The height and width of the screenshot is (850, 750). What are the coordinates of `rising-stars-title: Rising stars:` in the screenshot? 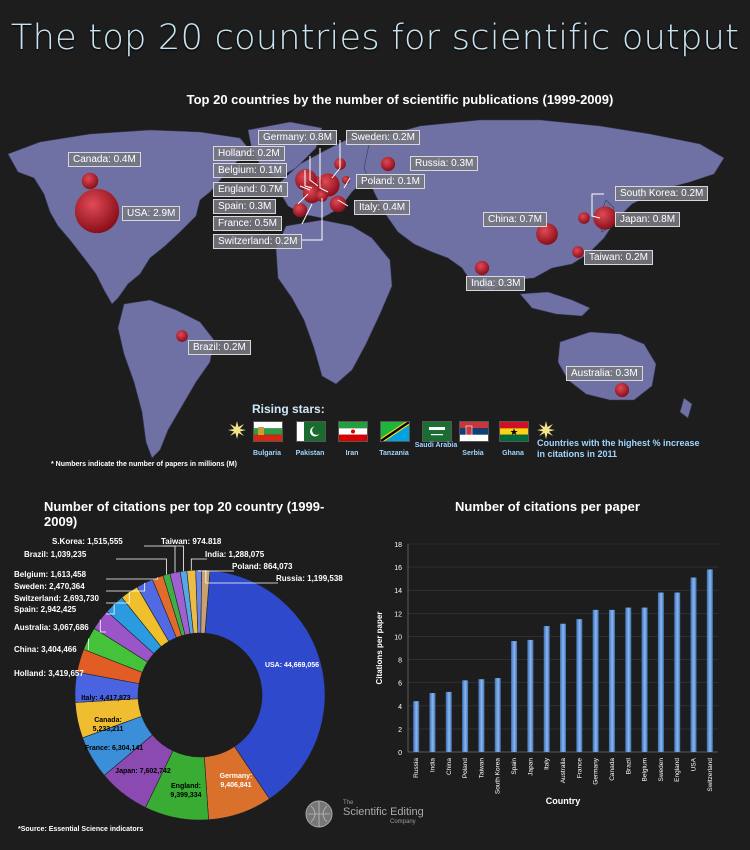 It's located at (288, 409).